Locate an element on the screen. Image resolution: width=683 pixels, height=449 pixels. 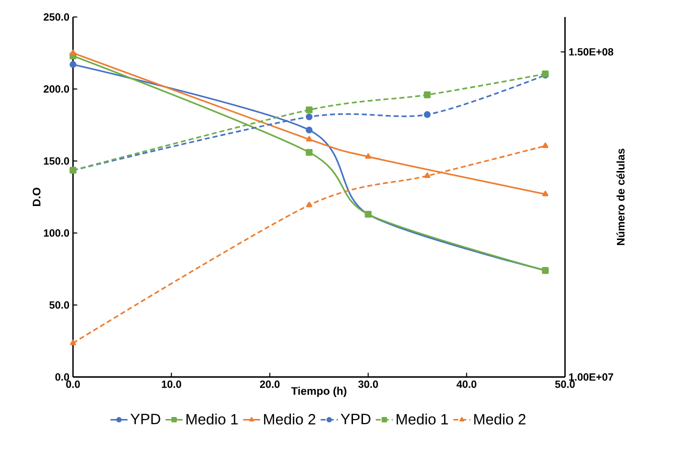
y2-tick-label: 1.50E+08 is located at coordinates (591, 52).